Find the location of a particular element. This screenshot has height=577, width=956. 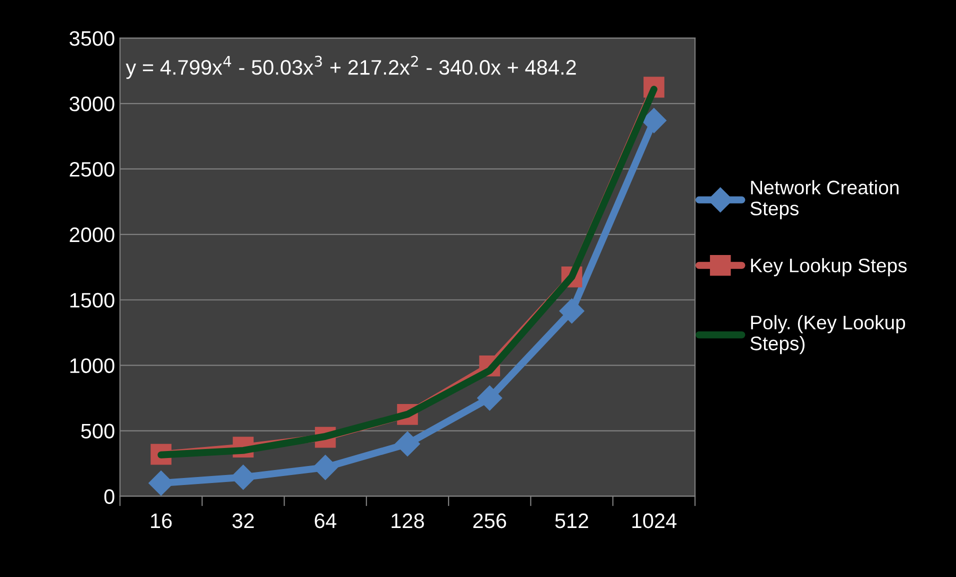

x-tick-label: 16 is located at coordinates (161, 520).